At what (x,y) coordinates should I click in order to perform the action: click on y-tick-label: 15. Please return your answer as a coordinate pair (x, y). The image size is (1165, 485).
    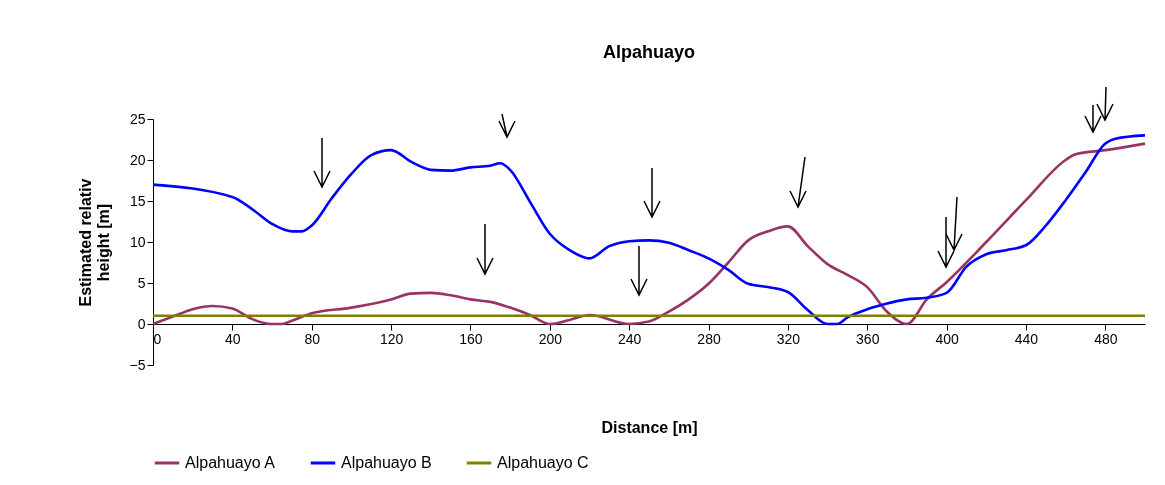
    Looking at the image, I should click on (137, 200).